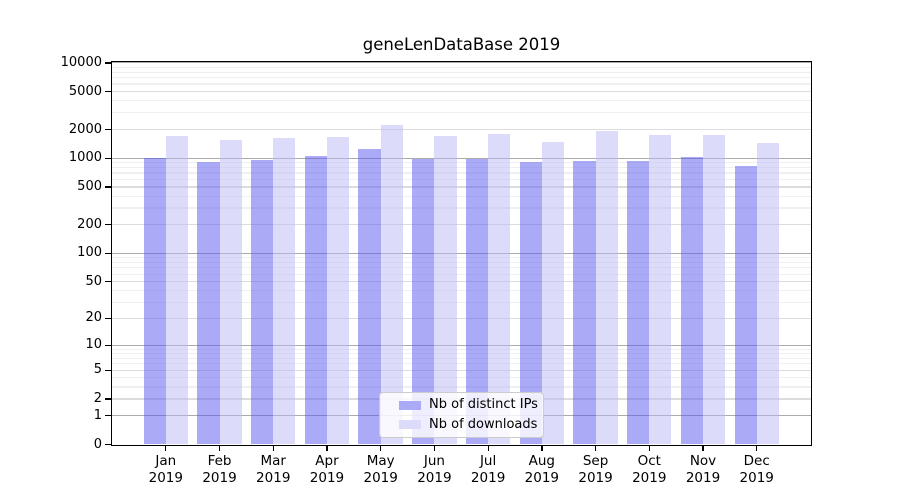 The height and width of the screenshot is (500, 900). Describe the element at coordinates (93, 318) in the screenshot. I see `y-tick-label: 20` at that location.